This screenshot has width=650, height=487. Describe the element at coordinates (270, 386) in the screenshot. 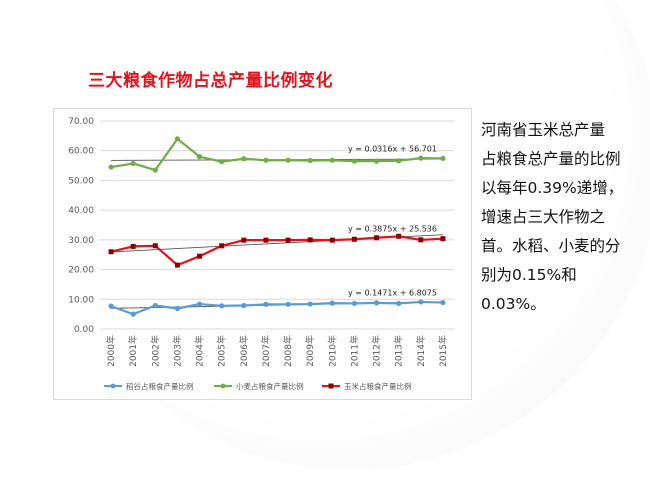

I see `legend-label: 小麦占粮食产量比例` at that location.